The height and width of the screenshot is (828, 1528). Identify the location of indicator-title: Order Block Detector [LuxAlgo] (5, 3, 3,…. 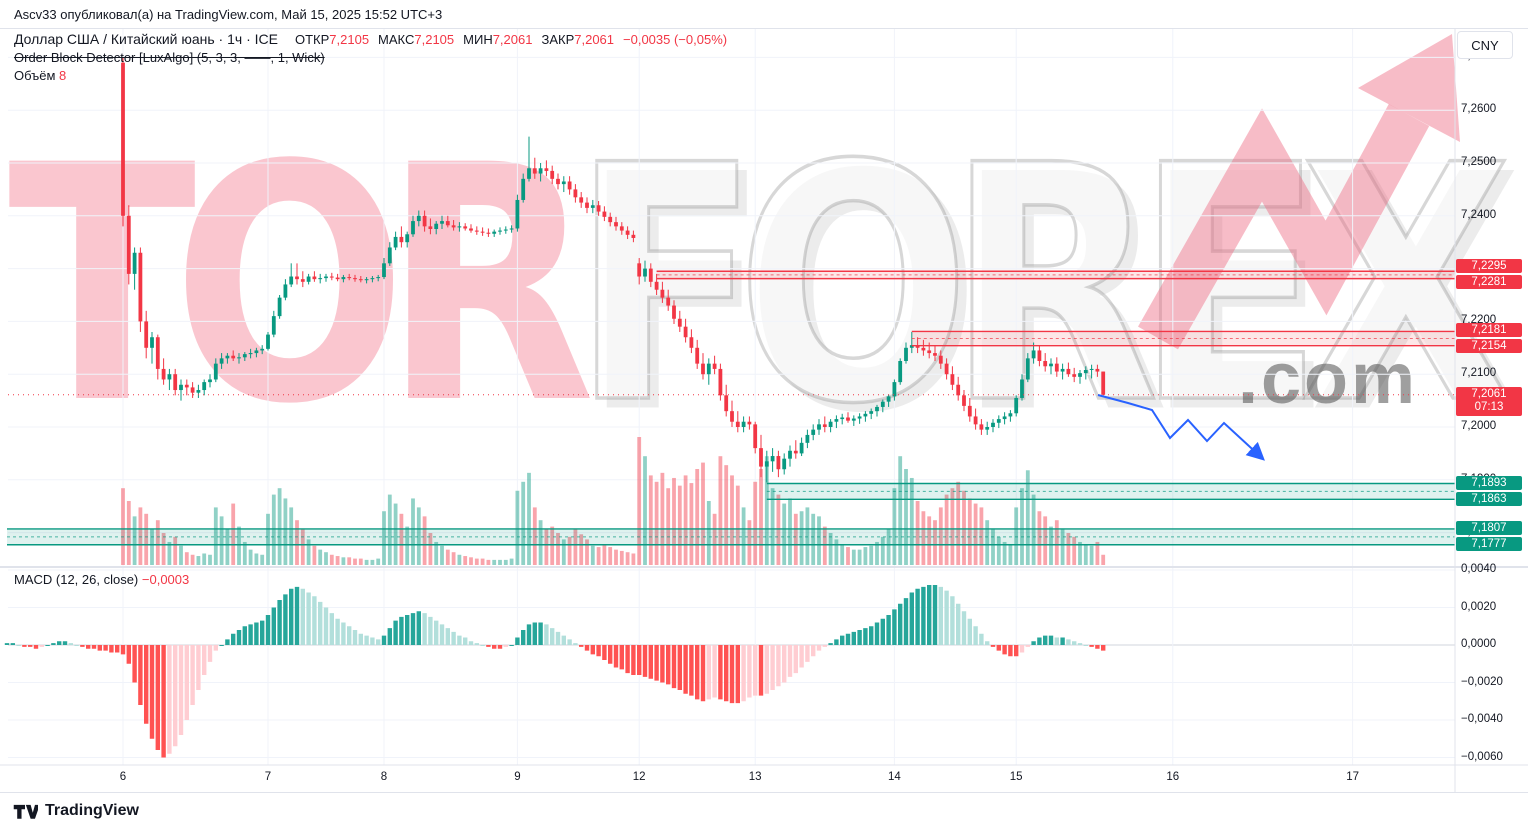
(169, 57).